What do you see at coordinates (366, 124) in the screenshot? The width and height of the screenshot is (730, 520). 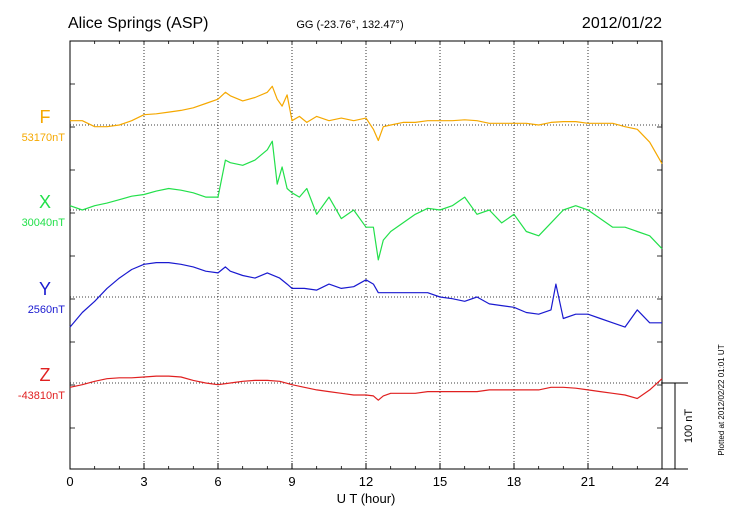 I see `series-line-f` at bounding box center [366, 124].